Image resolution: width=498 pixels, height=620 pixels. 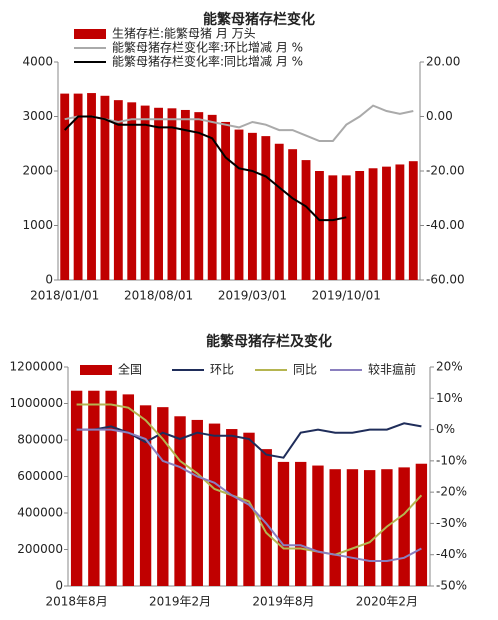 I want to click on y-tick-label: 200000, so click(x=40, y=549).